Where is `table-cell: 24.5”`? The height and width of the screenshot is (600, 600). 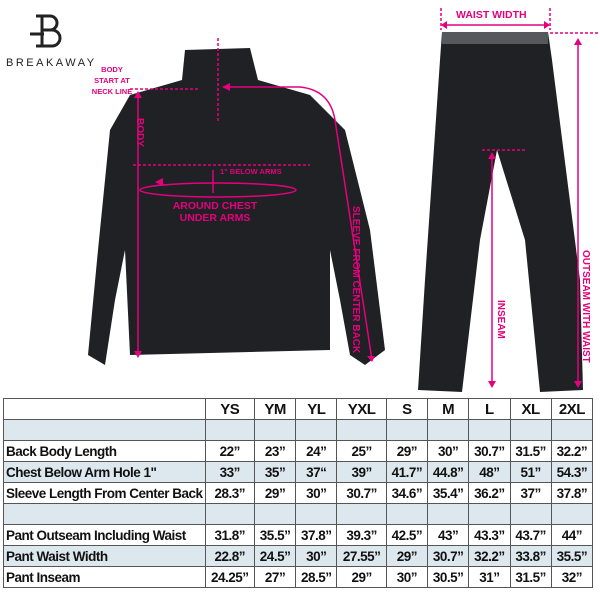 table-cell: 24.5” is located at coordinates (275, 556).